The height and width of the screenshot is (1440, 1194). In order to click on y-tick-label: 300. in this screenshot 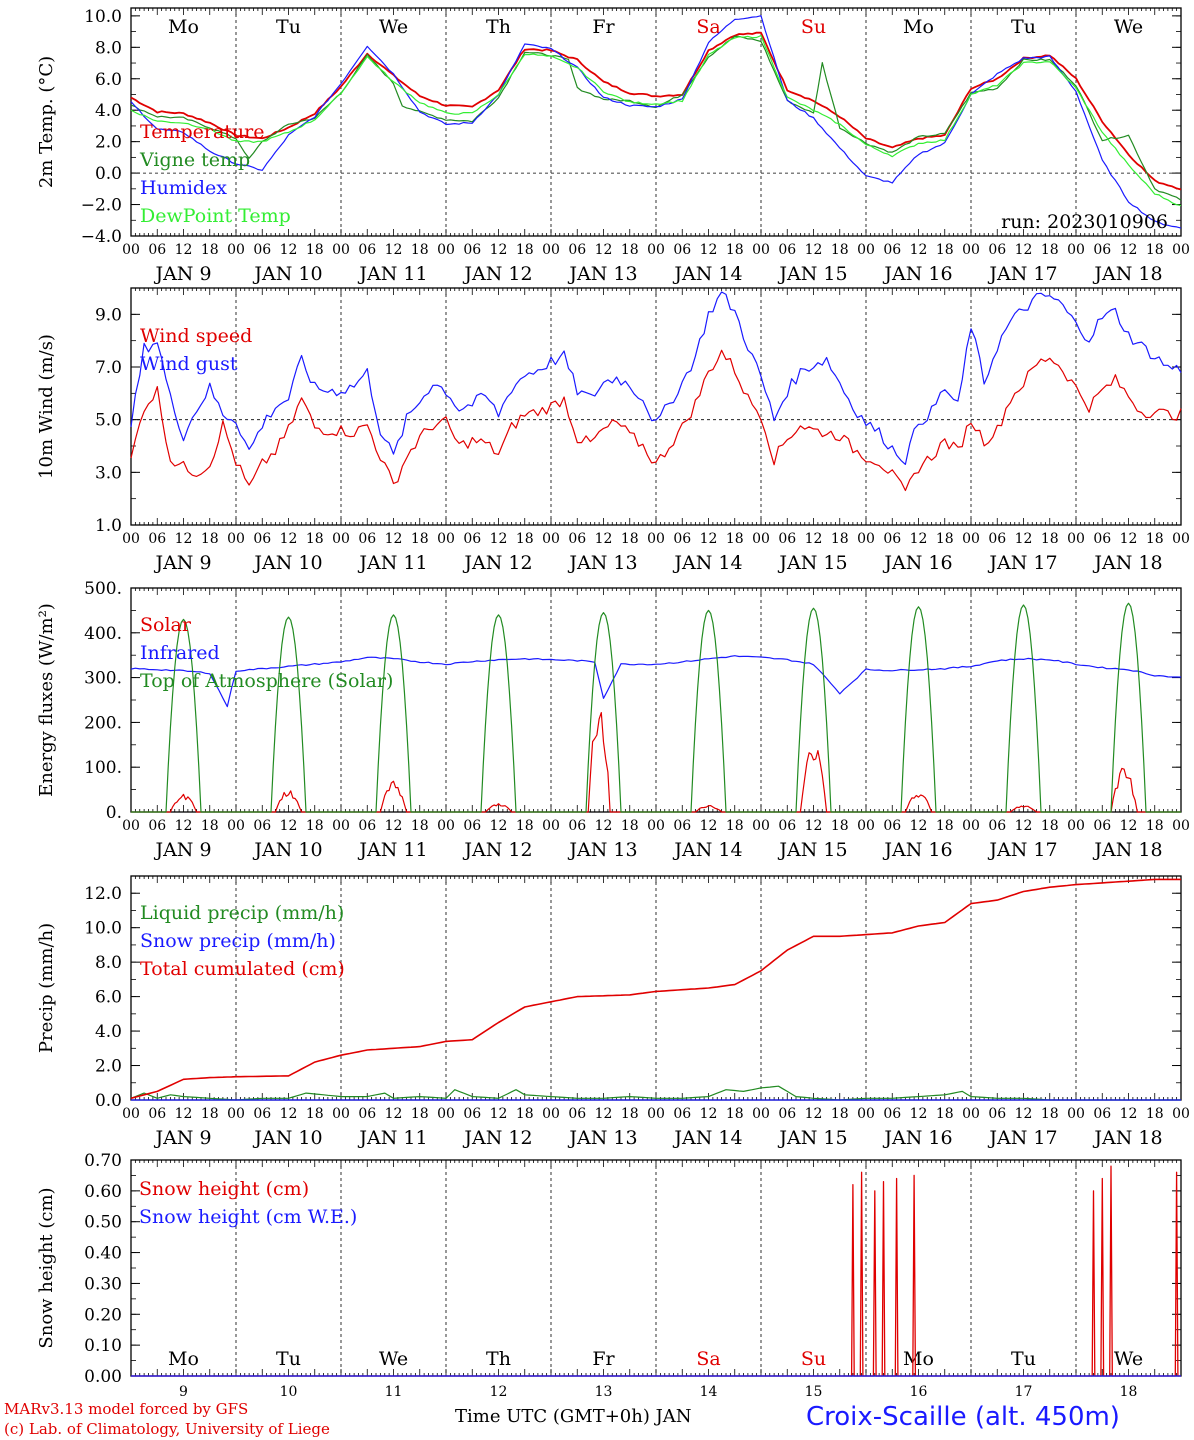, I will do `click(103, 679)`.